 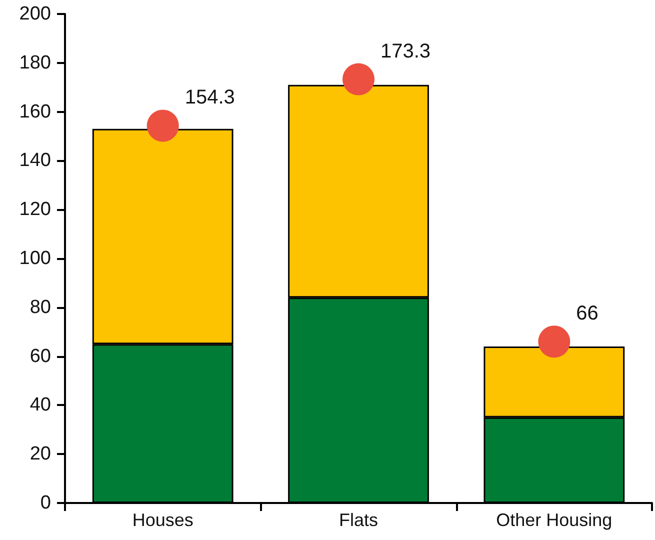 I want to click on data-label: 173.3, so click(x=405, y=51).